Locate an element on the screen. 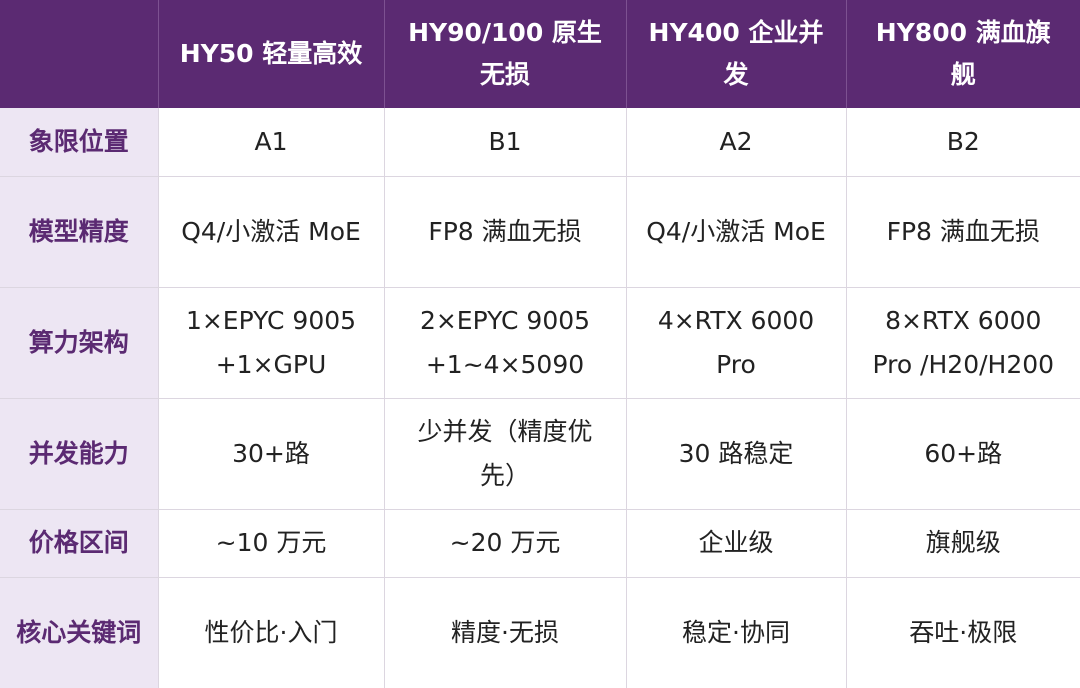 This screenshot has width=1080, height=688. table-cell: 性价比·入门 is located at coordinates (271, 632).